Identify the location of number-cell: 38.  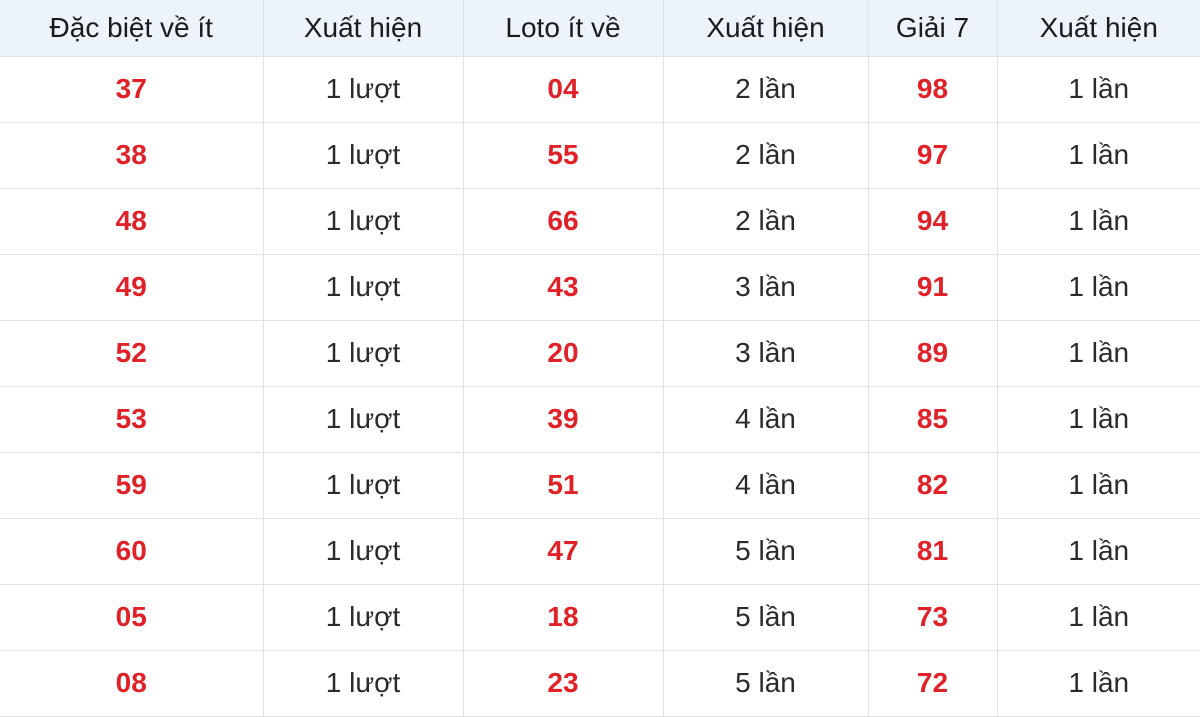
(132, 155).